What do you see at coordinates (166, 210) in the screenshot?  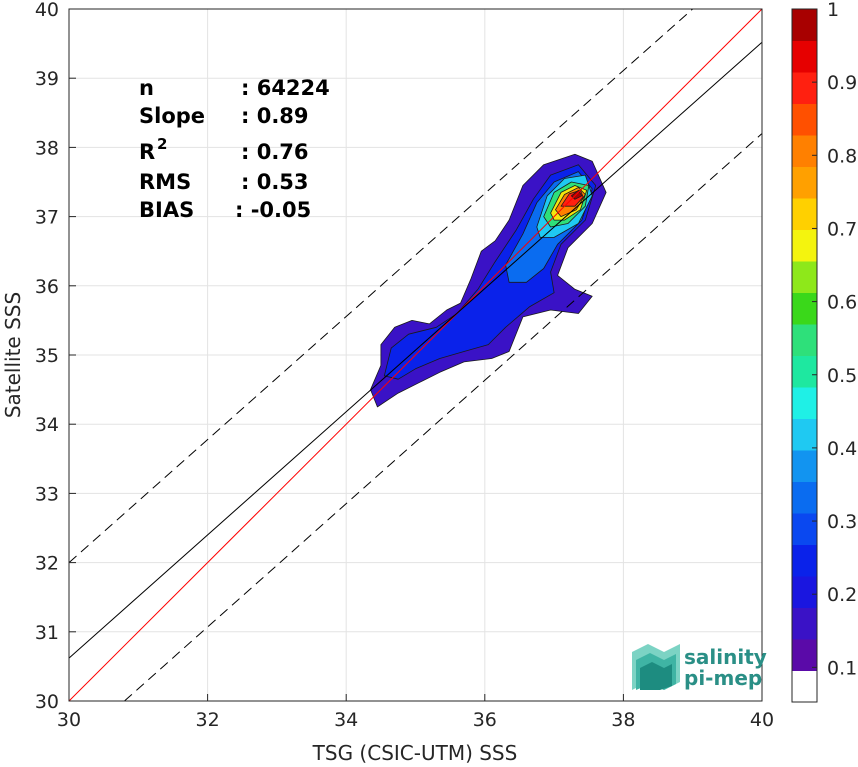 I see `stat-label: BIAS` at bounding box center [166, 210].